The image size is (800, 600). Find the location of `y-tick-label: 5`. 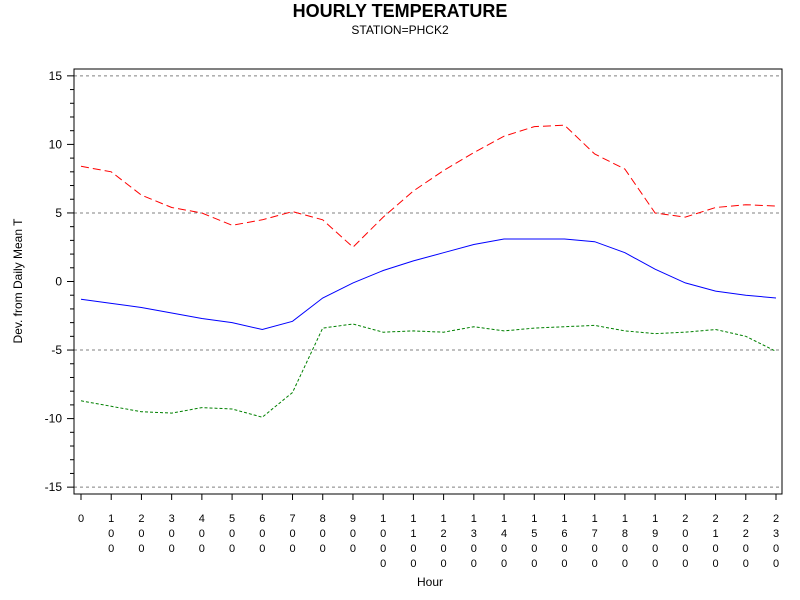

y-tick-label: 5 is located at coordinates (58, 213).